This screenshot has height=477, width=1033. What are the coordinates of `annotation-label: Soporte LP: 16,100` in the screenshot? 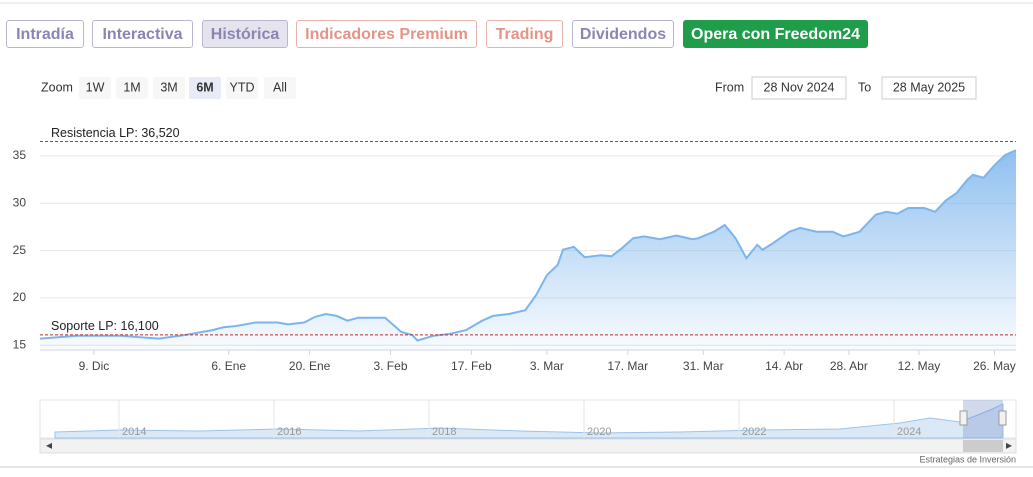 It's located at (105, 326).